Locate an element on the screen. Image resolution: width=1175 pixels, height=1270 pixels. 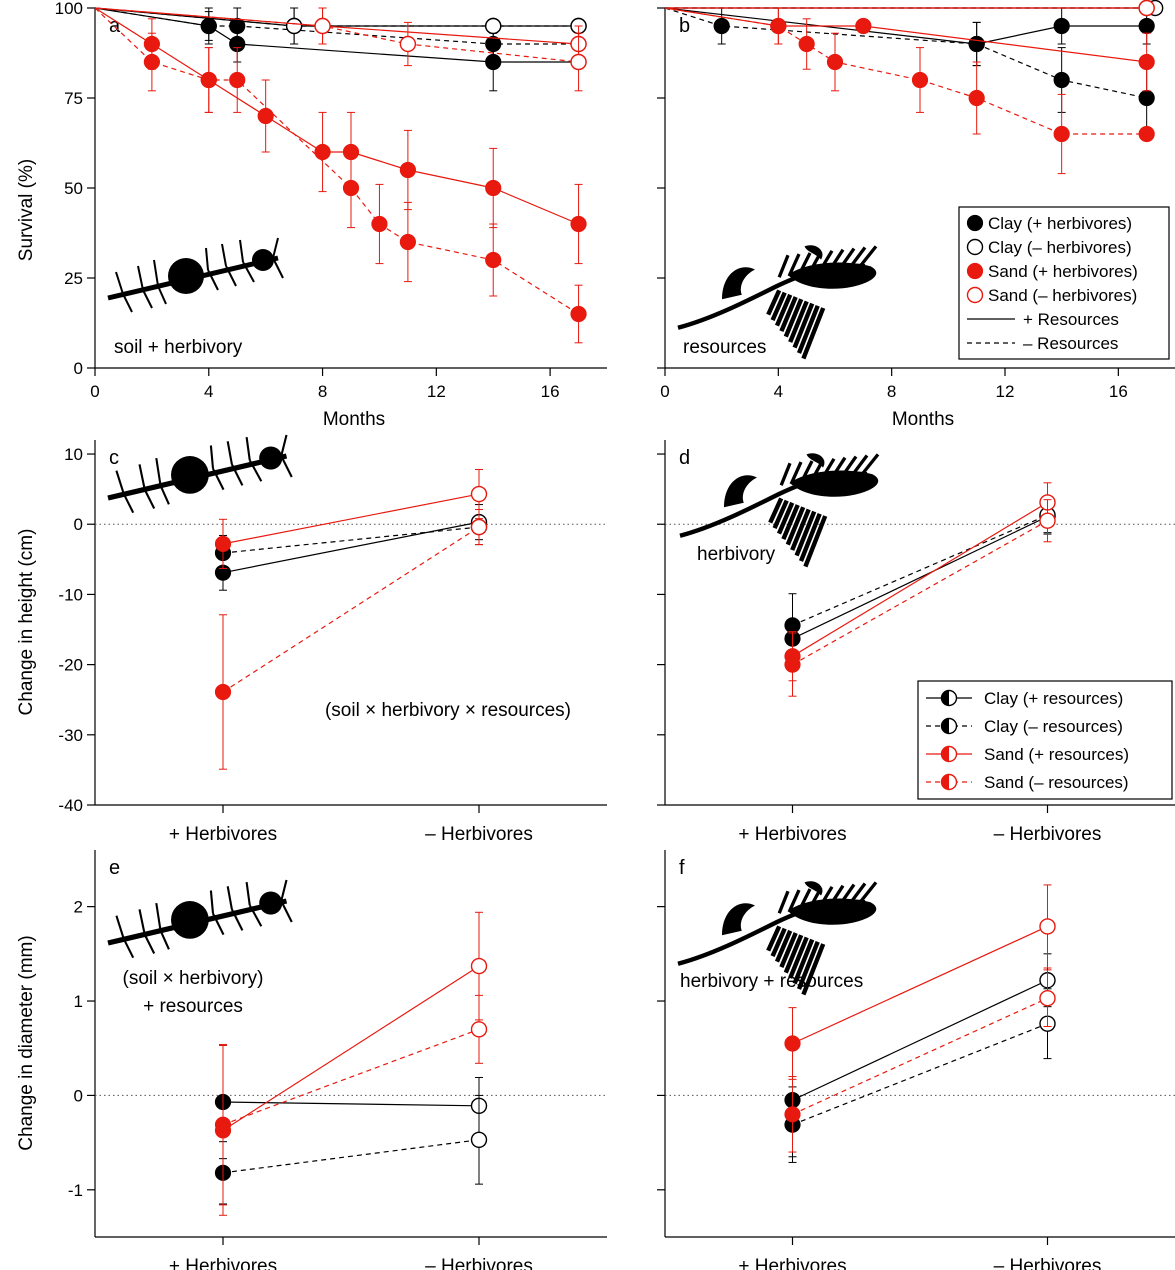
panel-note: herbivory is located at coordinates (736, 554).